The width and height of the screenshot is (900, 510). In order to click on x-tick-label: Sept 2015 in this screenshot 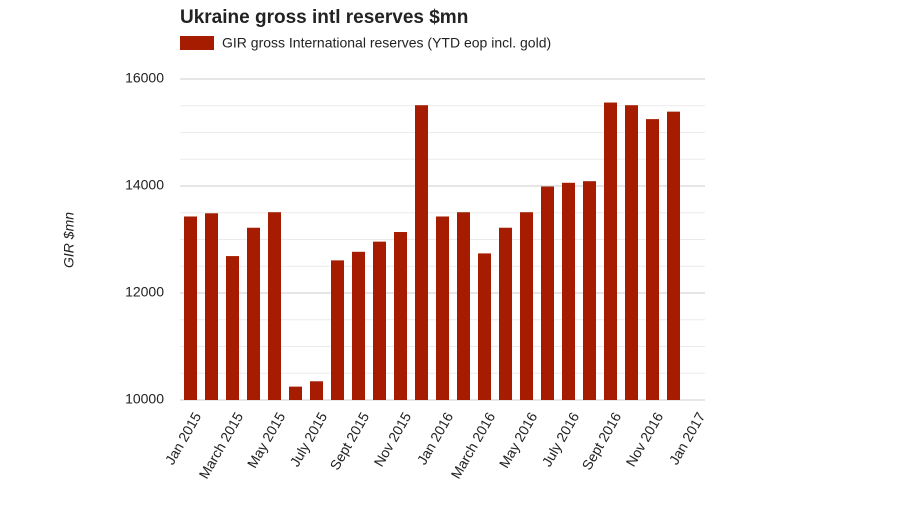, I will do `click(350, 440)`.